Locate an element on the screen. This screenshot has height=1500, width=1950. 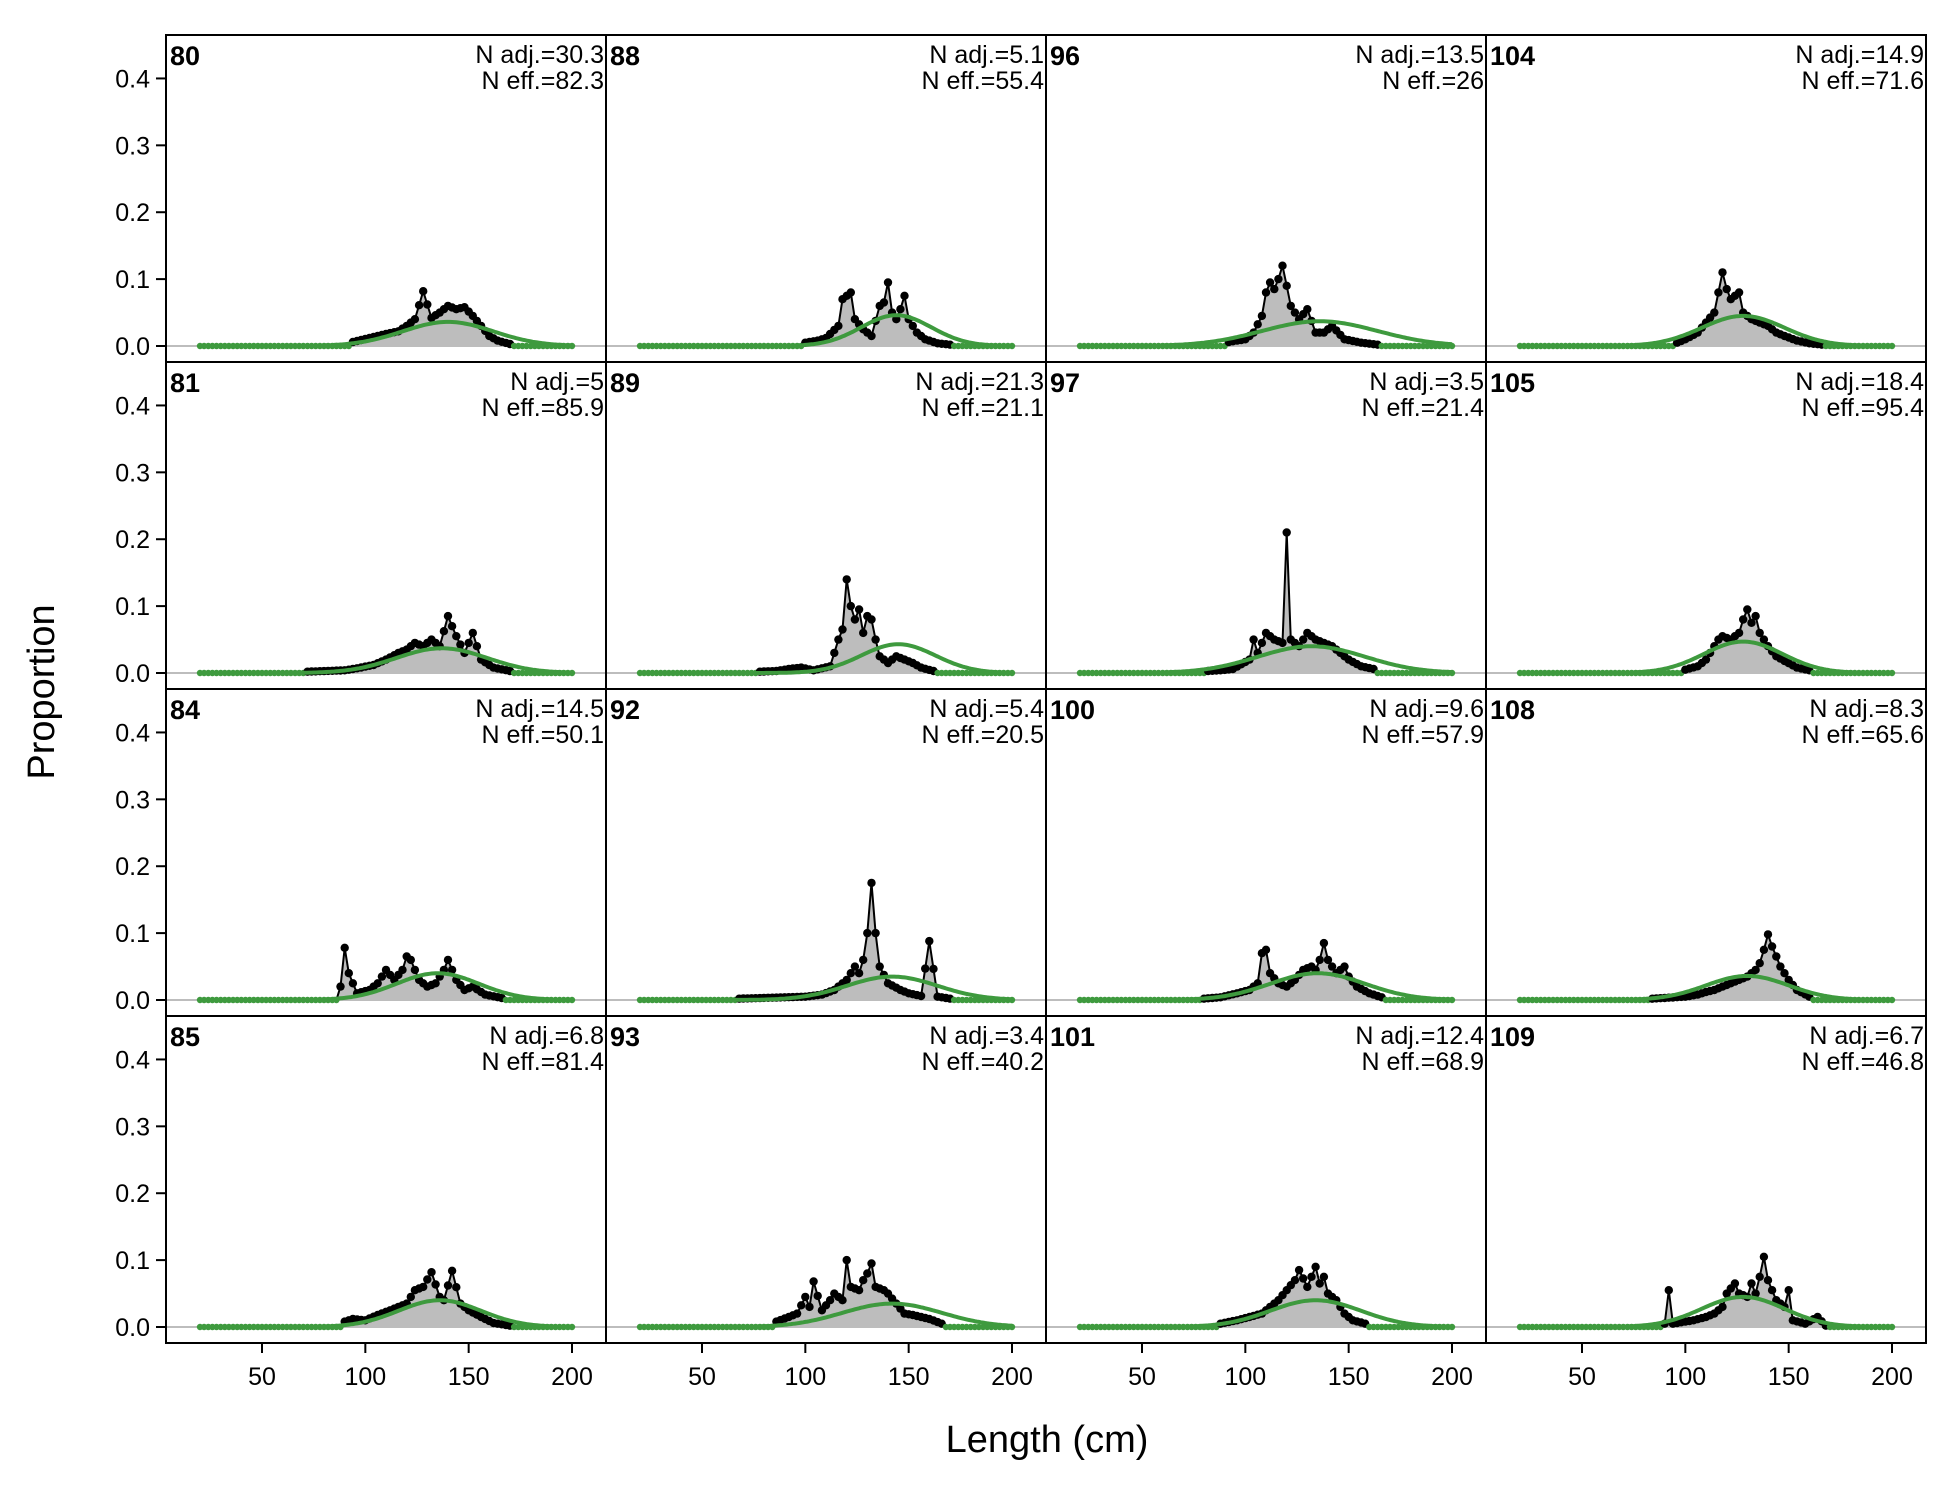
panel-year-label: 96 is located at coordinates (1065, 56).